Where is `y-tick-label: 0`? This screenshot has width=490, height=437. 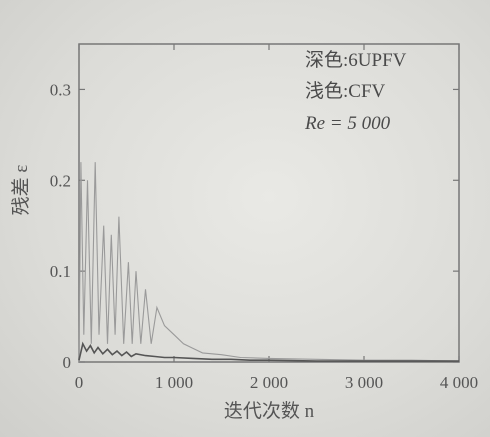
y-tick-label: 0 is located at coordinates (67, 362).